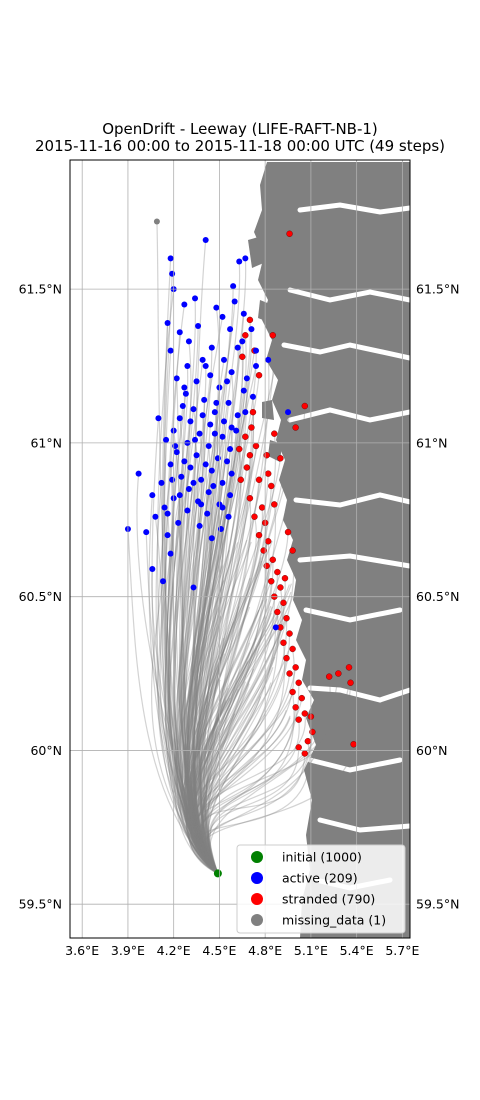 The width and height of the screenshot is (480, 1100). I want to click on x-tick-label: 5.4°E, so click(357, 950).